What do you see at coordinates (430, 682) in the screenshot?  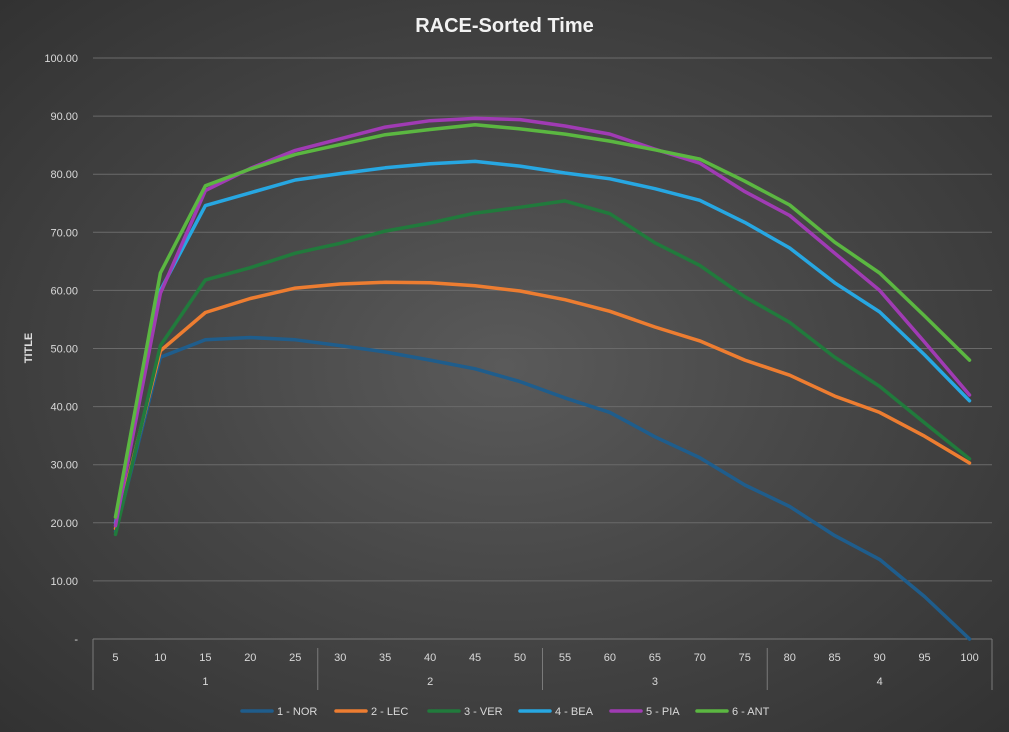 I see `x-group-label: 2` at bounding box center [430, 682].